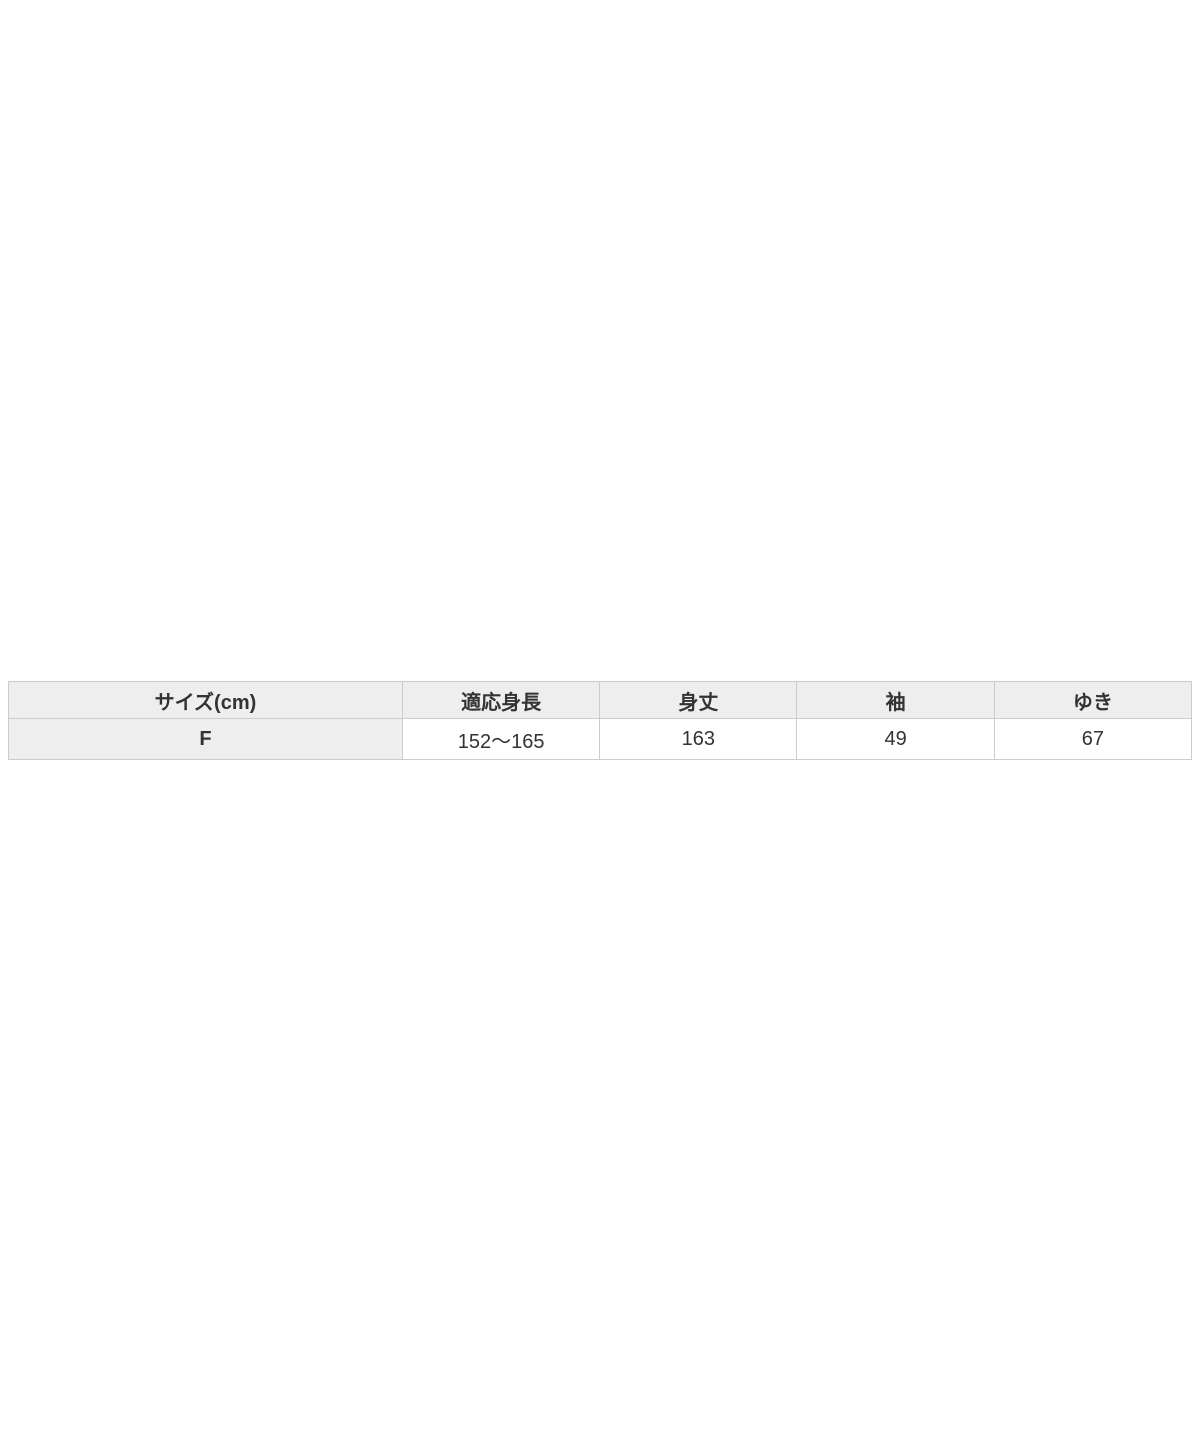  Describe the element at coordinates (501, 739) in the screenshot. I see `cell-height-range-value: 152〜165` at that location.